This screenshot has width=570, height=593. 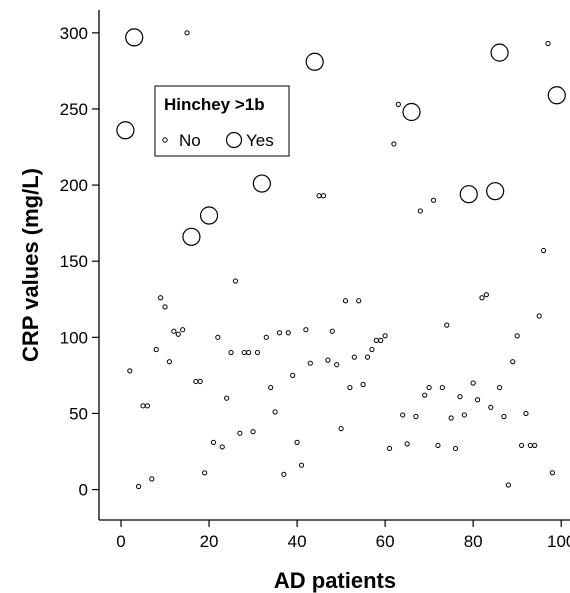 I want to click on x-tick-label: 60, so click(x=385, y=541).